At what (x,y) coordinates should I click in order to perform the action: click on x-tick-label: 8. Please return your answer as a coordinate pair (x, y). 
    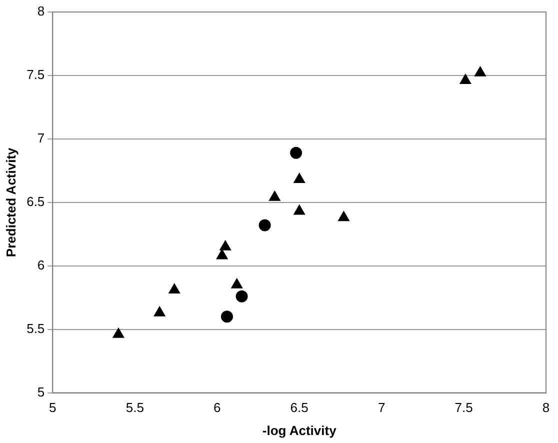
    Looking at the image, I should click on (546, 408).